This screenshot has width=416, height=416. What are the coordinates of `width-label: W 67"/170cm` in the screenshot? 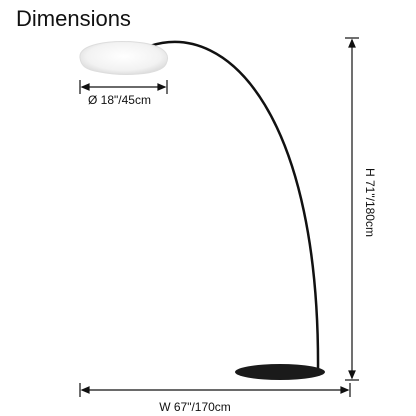 It's located at (195, 407).